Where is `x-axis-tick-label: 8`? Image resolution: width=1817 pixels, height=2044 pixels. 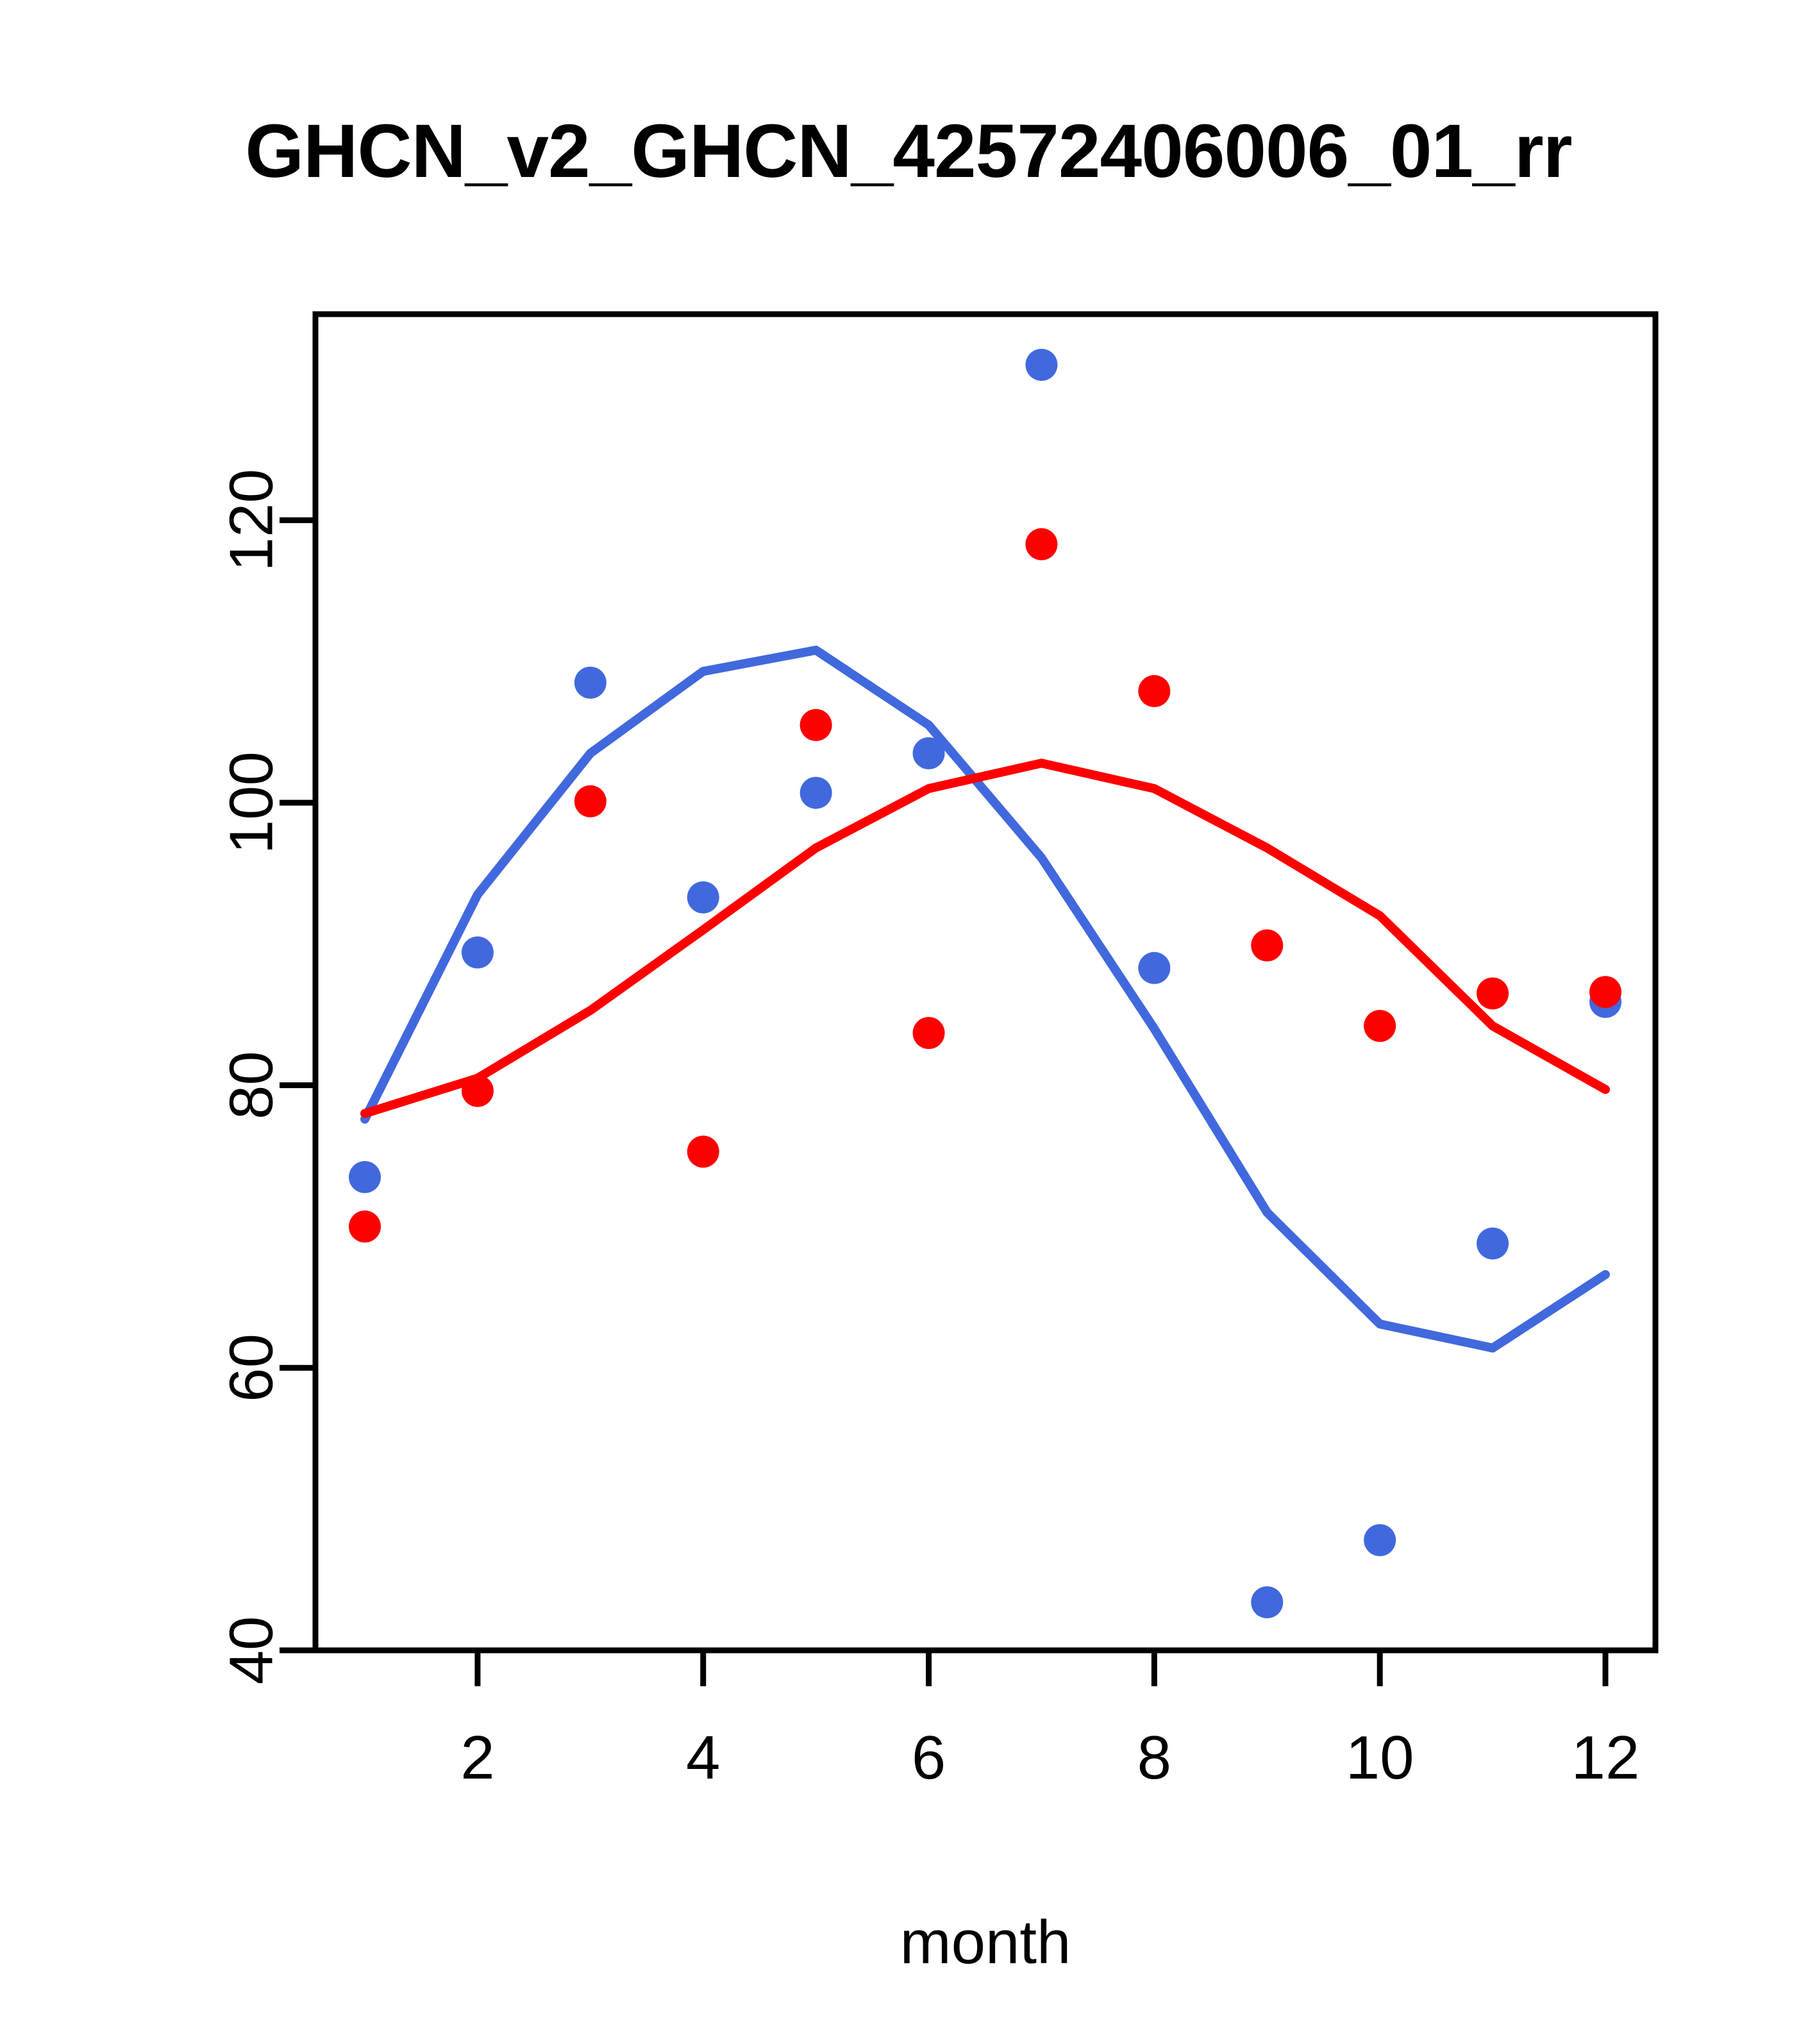 x-axis-tick-label: 8 is located at coordinates (1154, 1757).